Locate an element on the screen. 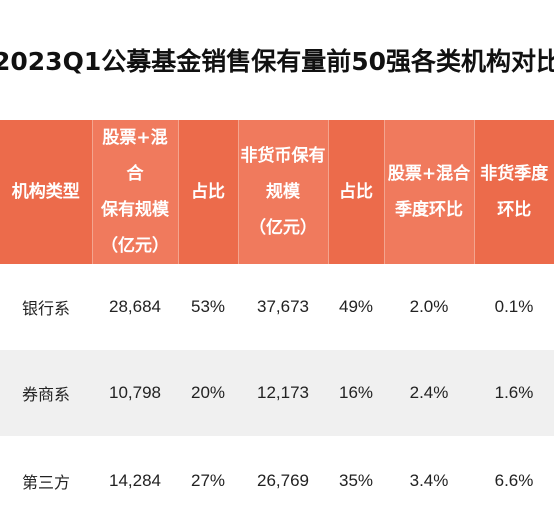 The height and width of the screenshot is (526, 554). header-line: 机构类型 is located at coordinates (45, 192).